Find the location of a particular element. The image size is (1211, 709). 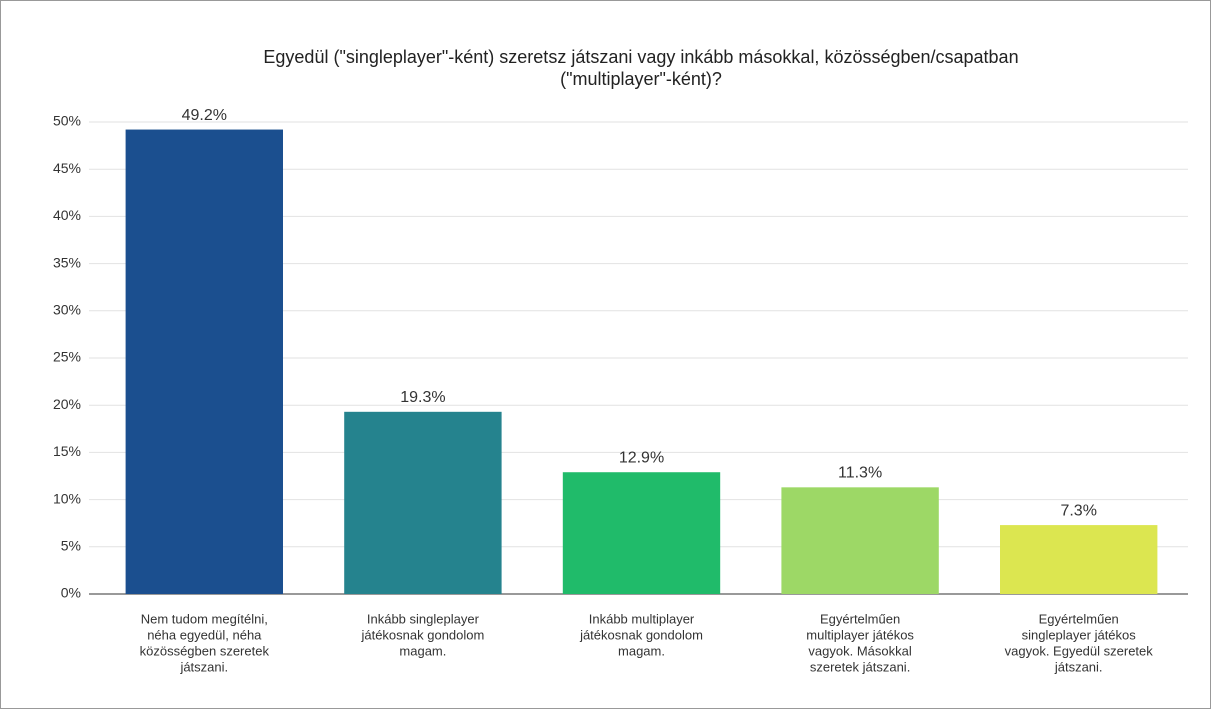

y-tick-label: 20% is located at coordinates (67, 404).